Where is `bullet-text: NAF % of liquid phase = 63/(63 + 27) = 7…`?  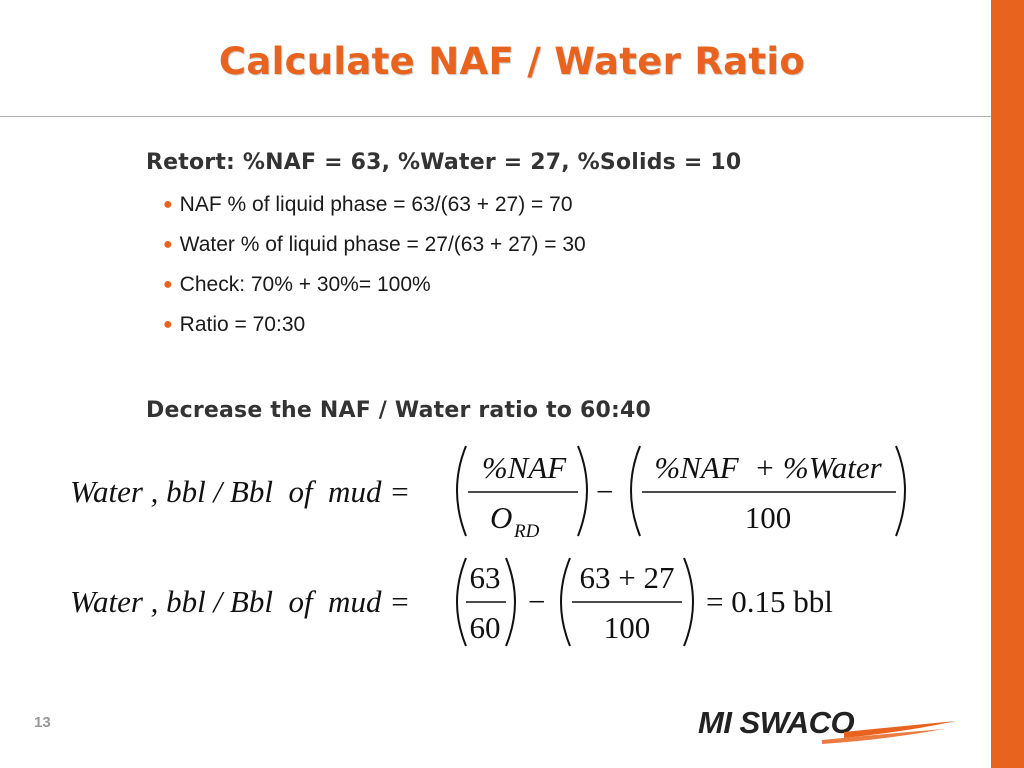 bullet-text: NAF % of liquid phase = 63/(63 + 27) = 7… is located at coordinates (376, 204).